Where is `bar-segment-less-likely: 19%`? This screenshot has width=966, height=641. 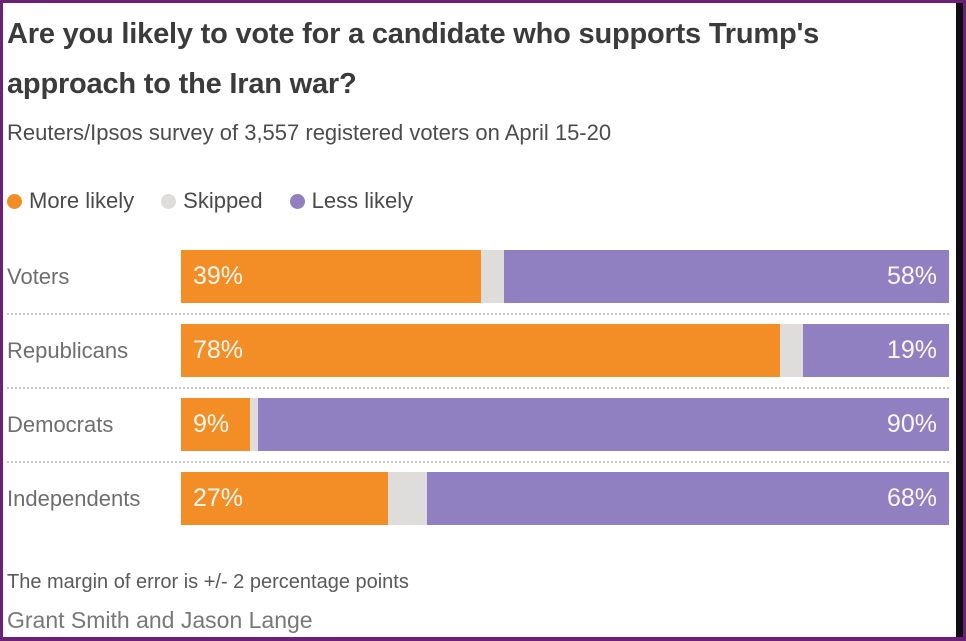
bar-segment-less-likely: 19% is located at coordinates (876, 350).